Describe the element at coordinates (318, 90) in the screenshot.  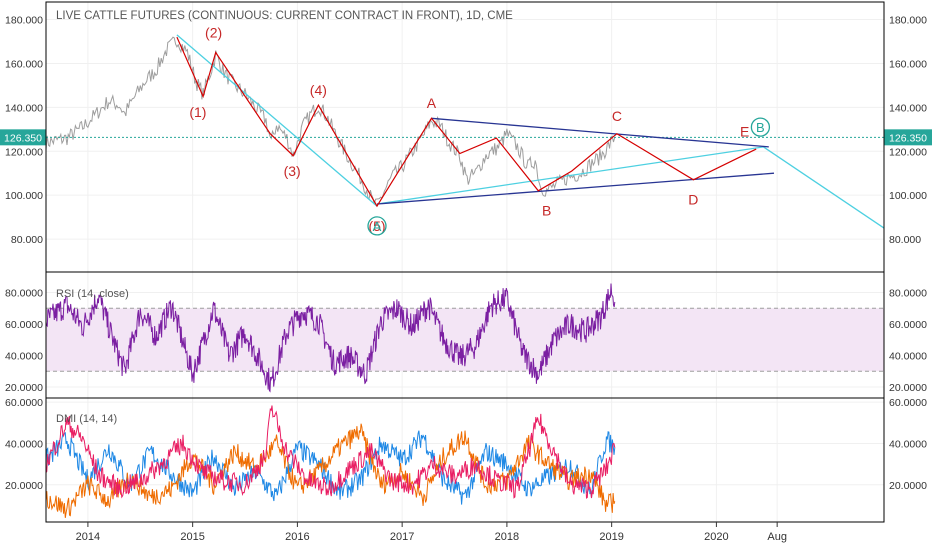
I see `wave-label: (4)` at that location.